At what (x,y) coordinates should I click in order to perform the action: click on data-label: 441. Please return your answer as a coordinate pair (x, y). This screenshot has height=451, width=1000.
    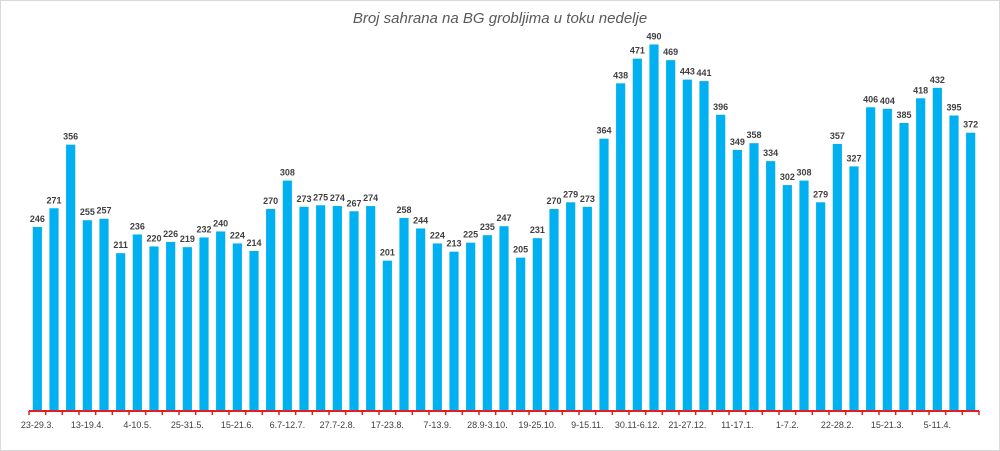
    Looking at the image, I should click on (703, 73).